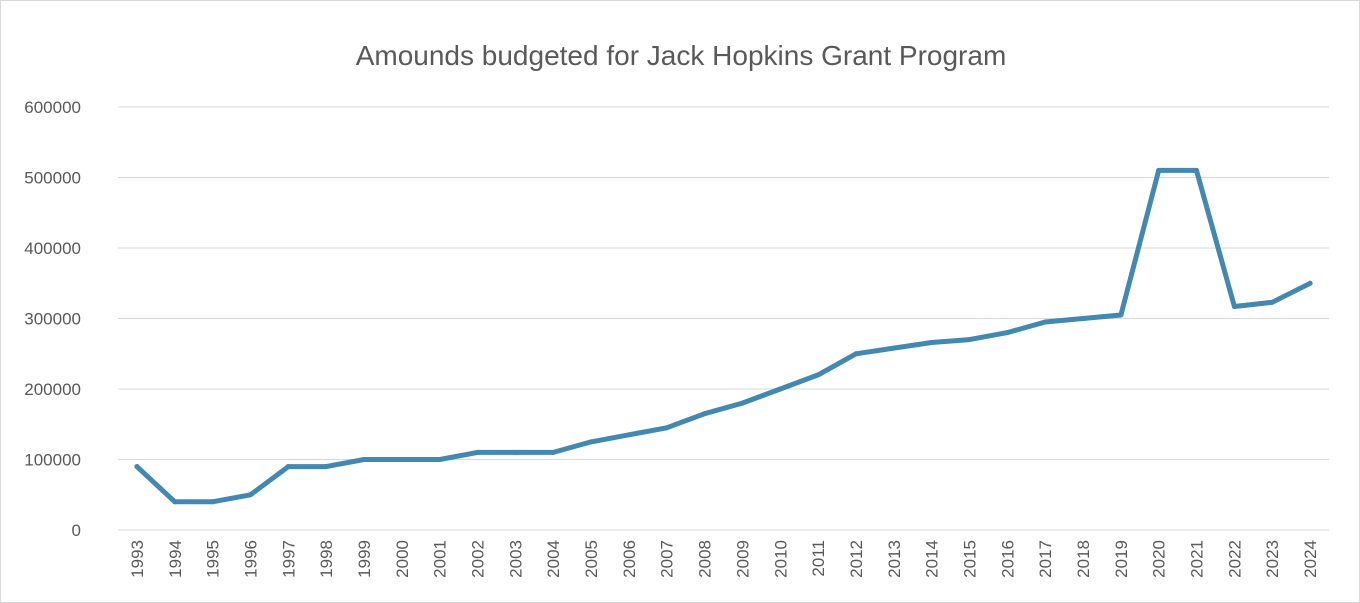 The image size is (1360, 603). Describe the element at coordinates (1310, 559) in the screenshot. I see `x-tick-label: 2024` at that location.